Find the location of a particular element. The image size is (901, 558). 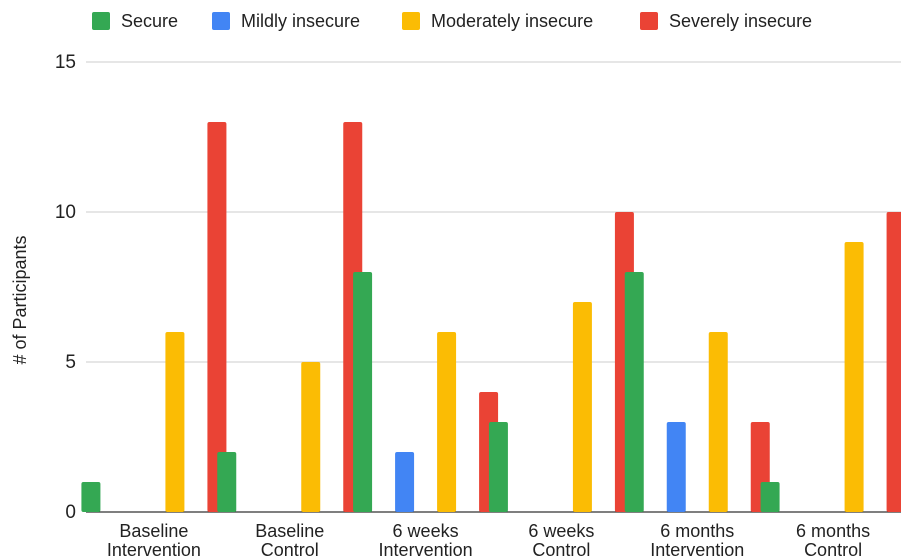

y-tick-label: 5 is located at coordinates (70, 362).